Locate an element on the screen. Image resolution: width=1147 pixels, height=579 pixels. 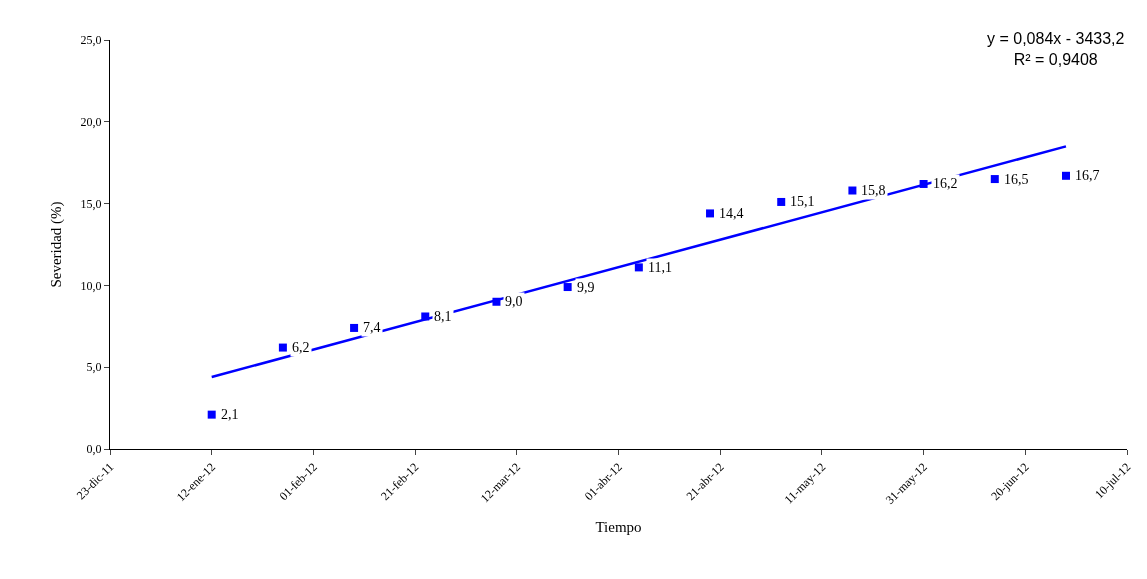
data-label: 6,2 is located at coordinates (301, 347).